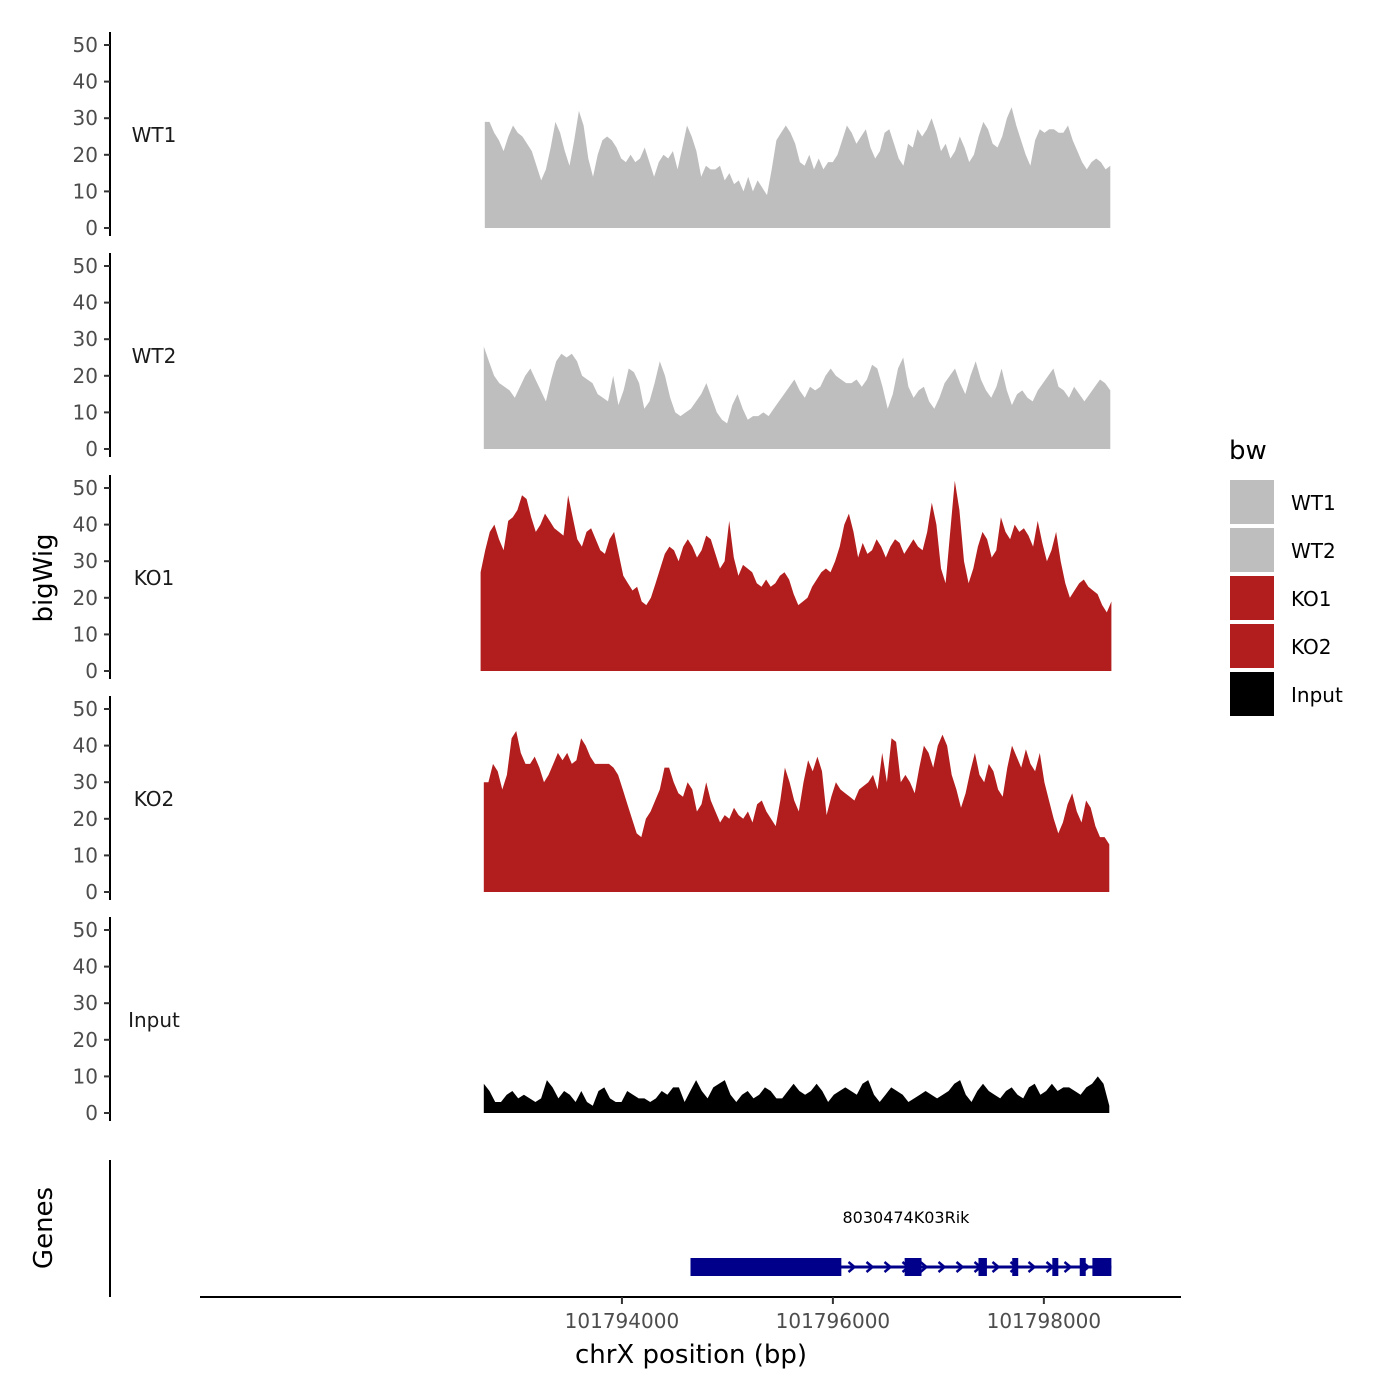  Describe the element at coordinates (906, 1217) in the screenshot. I see `gene-name-label: 8030474K03Rik` at that location.